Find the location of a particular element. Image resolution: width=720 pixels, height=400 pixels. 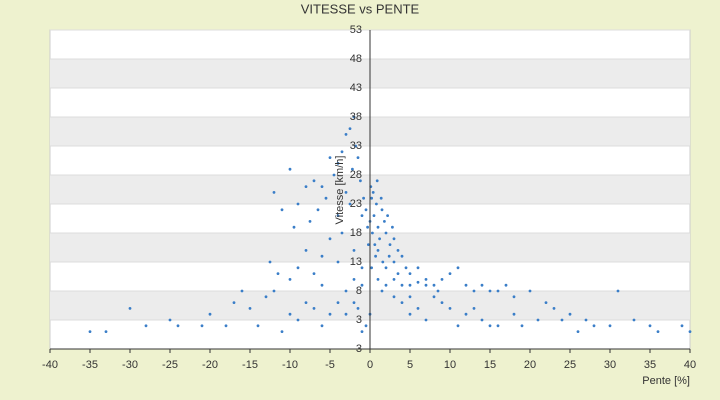

y-tick-label: 18 is located at coordinates (356, 233).